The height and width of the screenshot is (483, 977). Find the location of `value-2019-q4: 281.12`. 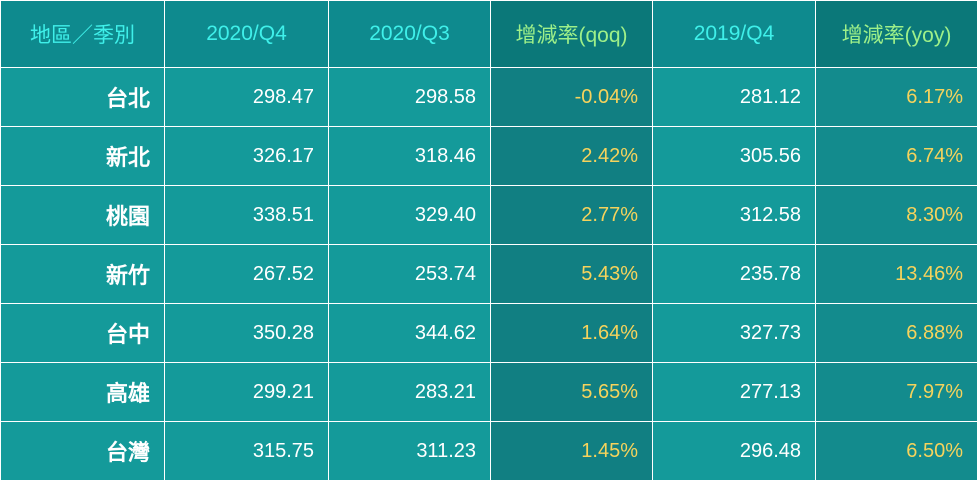

value-2019-q4: 281.12 is located at coordinates (734, 97).